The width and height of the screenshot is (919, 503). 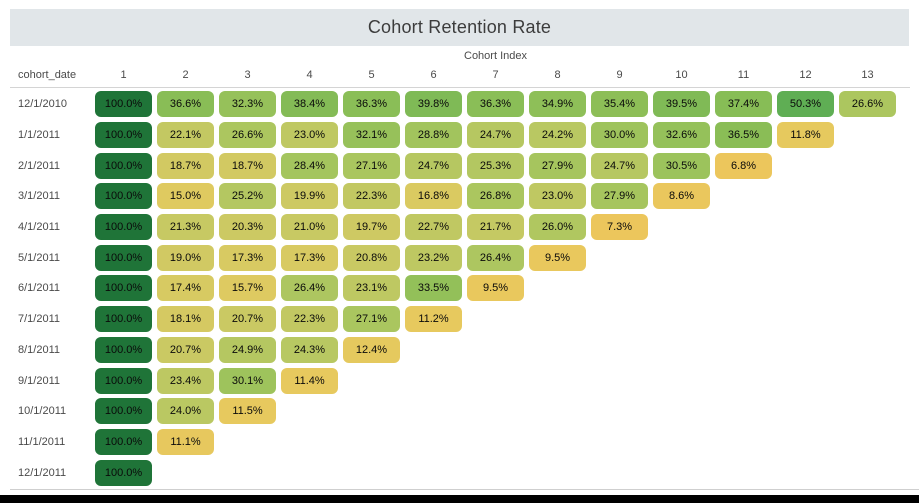 I want to click on table-row: 11/1/2011 100.0% 11.1%, so click(x=459, y=442).